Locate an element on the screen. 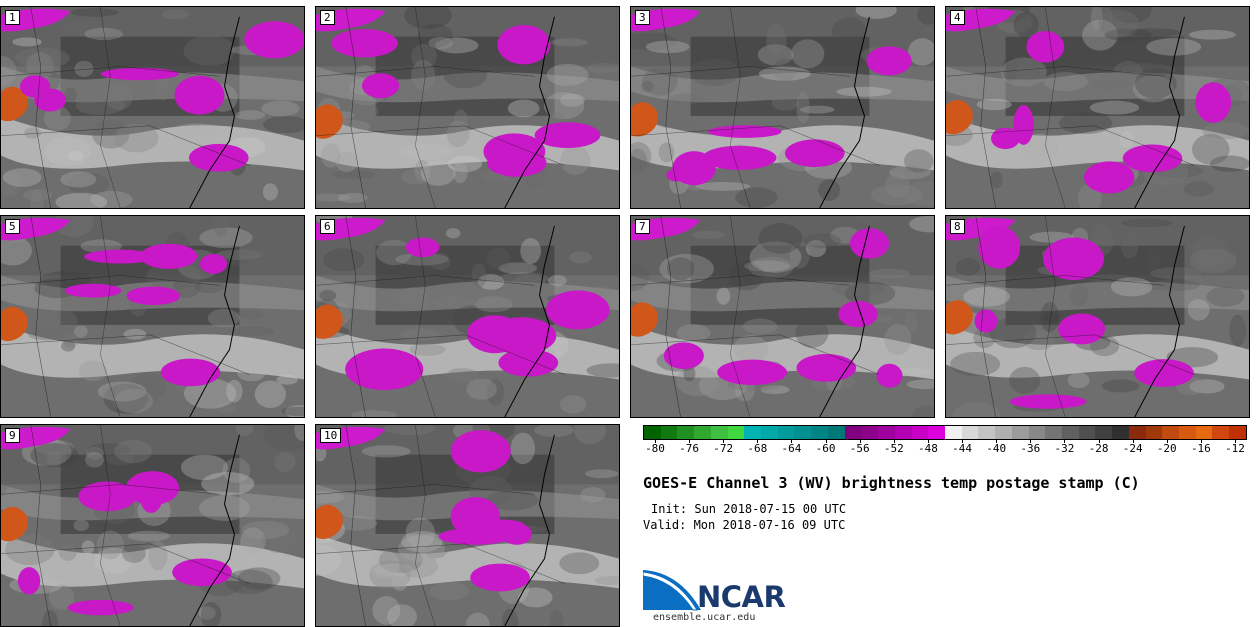  colorbar-tick-label: -72 is located at coordinates (723, 448).